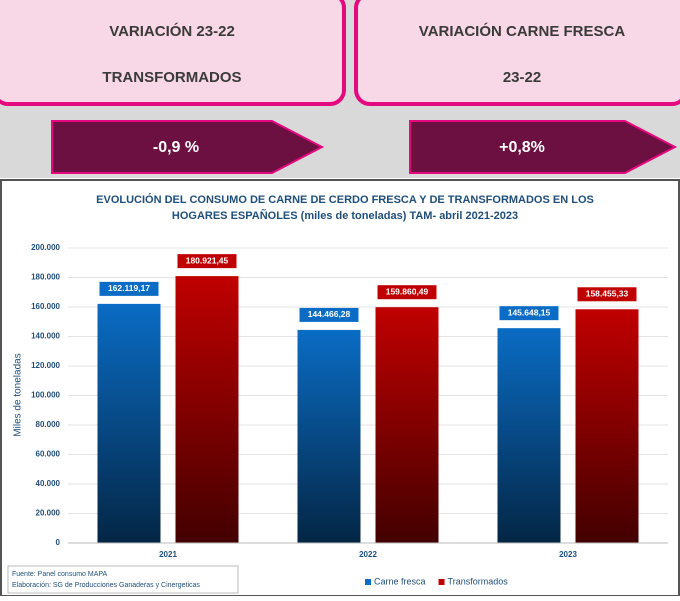 The height and width of the screenshot is (601, 680). I want to click on source-box, so click(123, 579).